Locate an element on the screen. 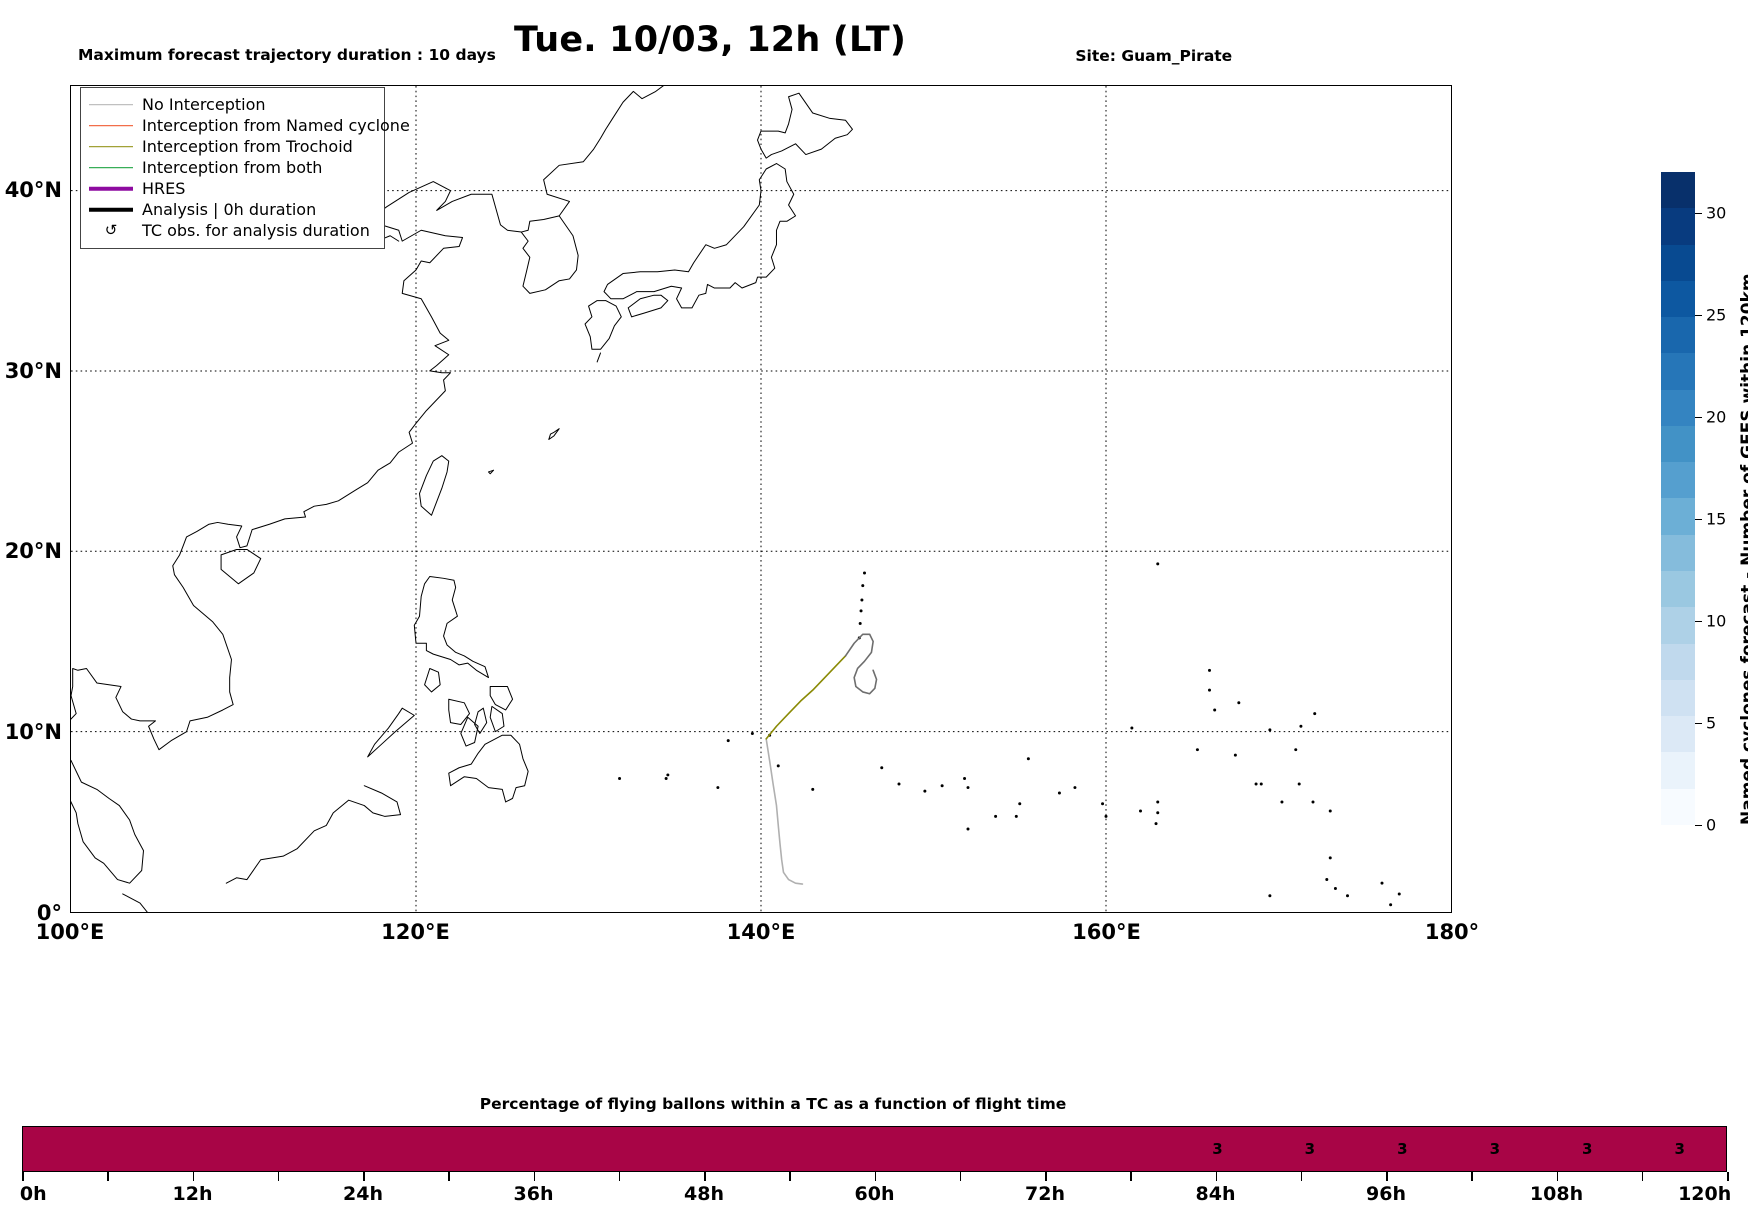 This screenshot has height=1213, width=1748. x-tick-label: 120°E is located at coordinates (415, 932).